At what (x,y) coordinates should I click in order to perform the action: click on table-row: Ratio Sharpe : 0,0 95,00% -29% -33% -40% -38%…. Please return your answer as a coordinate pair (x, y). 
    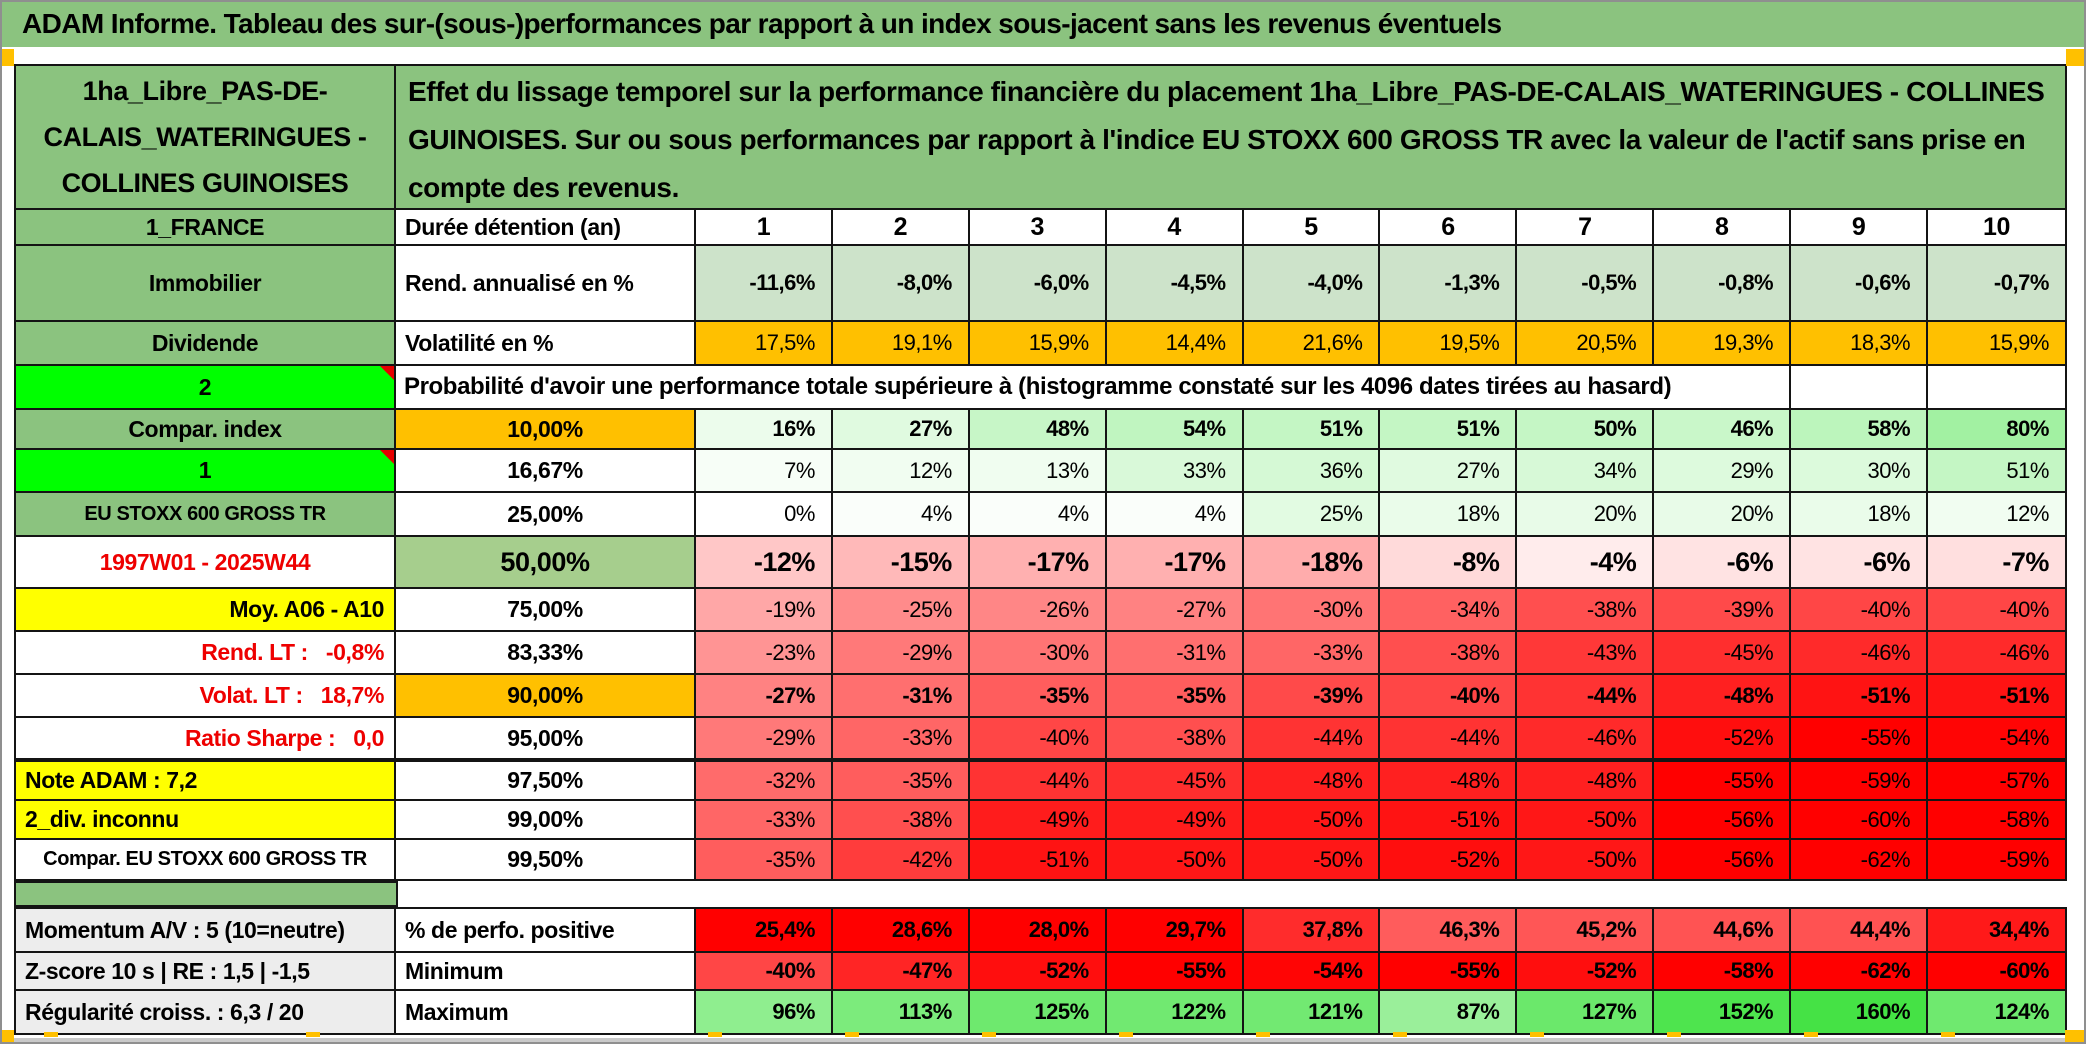
    Looking at the image, I should click on (1040, 740).